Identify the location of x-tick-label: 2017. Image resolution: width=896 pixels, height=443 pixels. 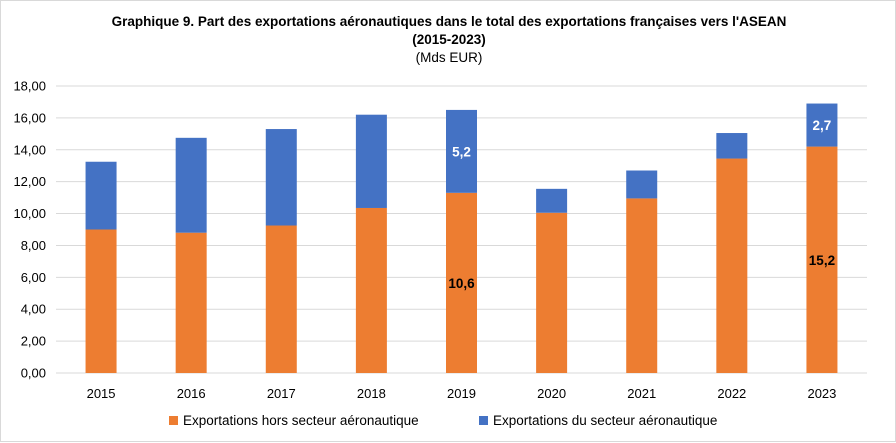
(281, 393).